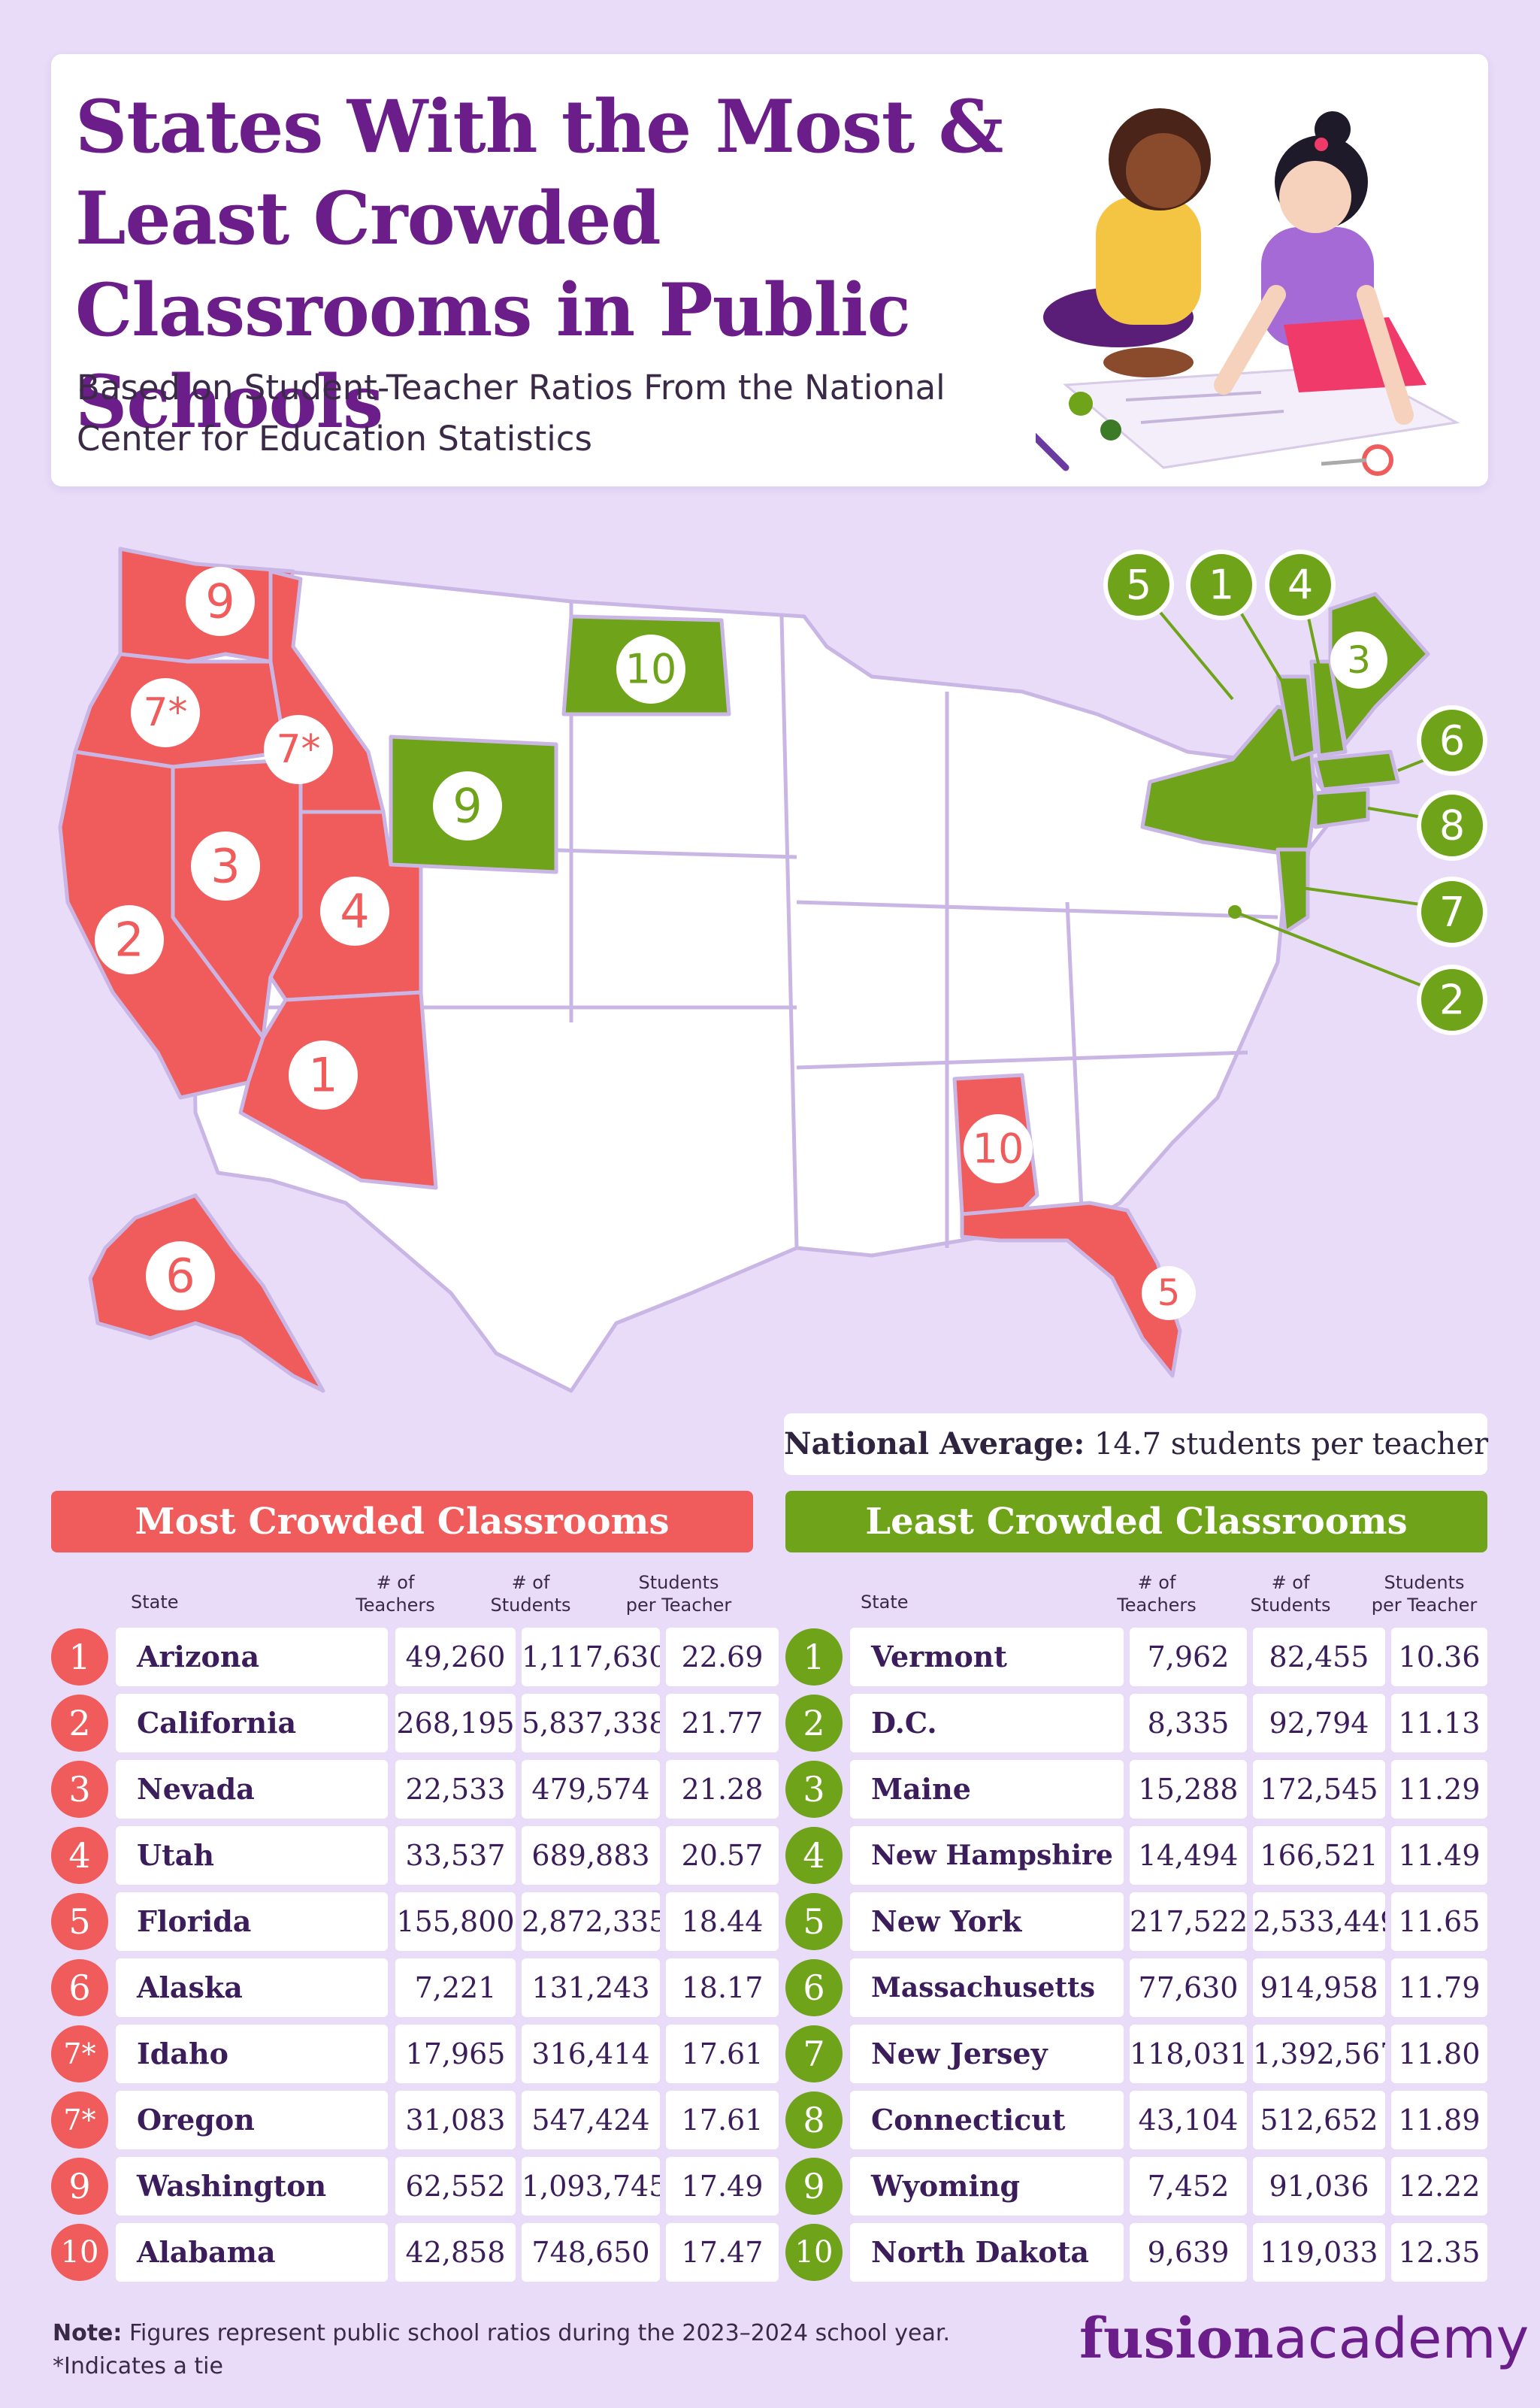 This screenshot has height=2408, width=1540. I want to click on students-cell: 92,794, so click(1319, 1723).